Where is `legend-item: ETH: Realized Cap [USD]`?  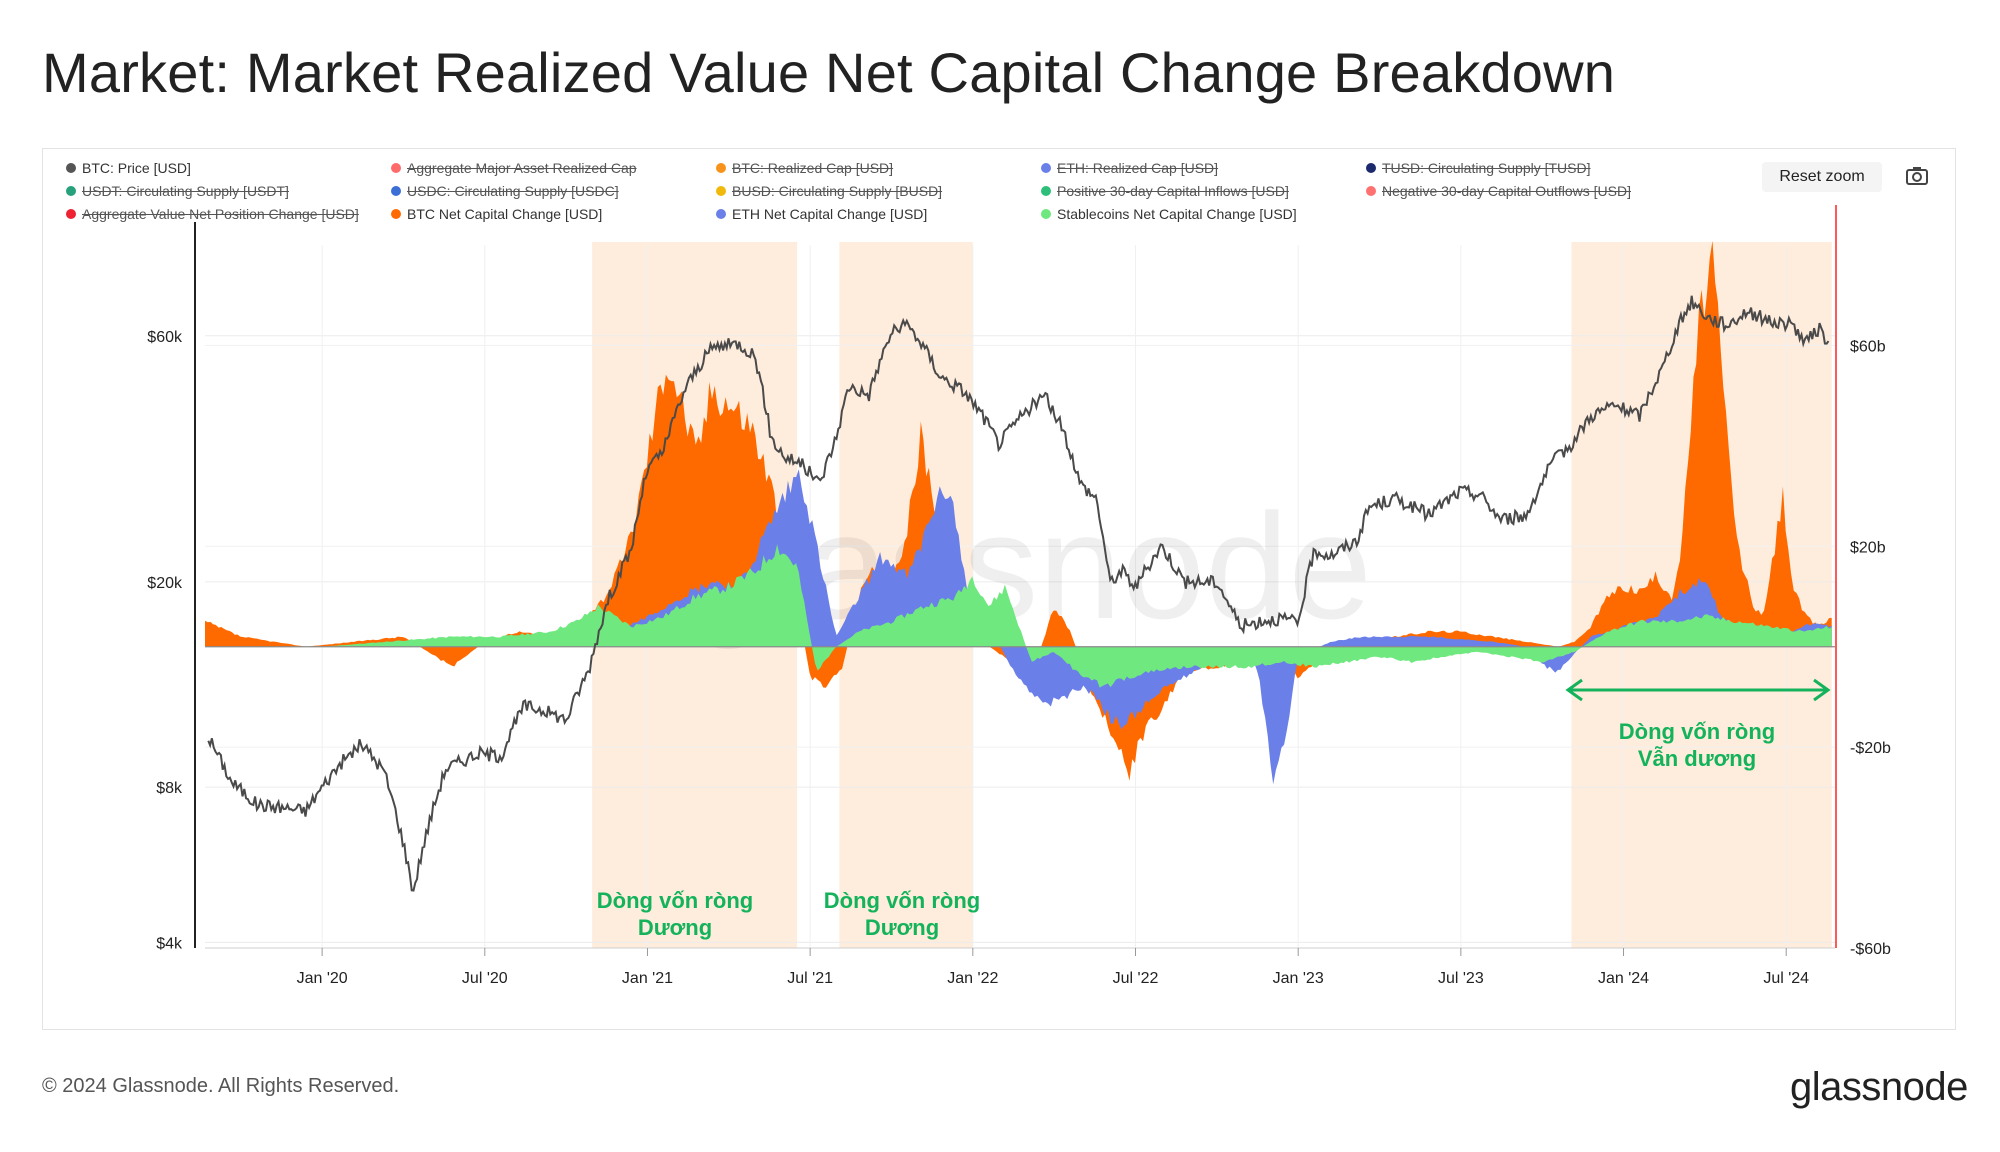
legend-item: ETH: Realized Cap [USD] is located at coordinates (1129, 168).